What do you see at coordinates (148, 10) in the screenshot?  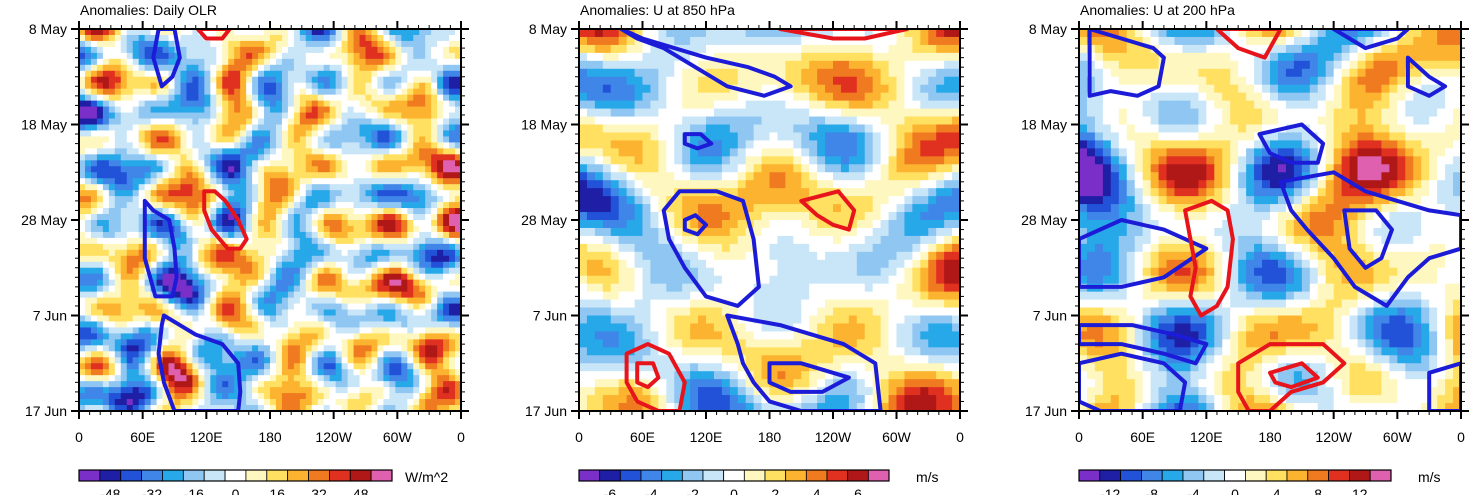 I see `panel-title: Anomalies: Daily OLR` at bounding box center [148, 10].